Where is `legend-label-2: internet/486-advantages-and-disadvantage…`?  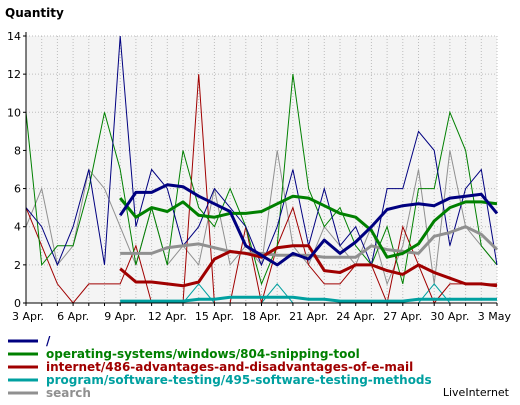 legend-label-2: internet/486-advantages-and-disadvantage… is located at coordinates (229, 367).